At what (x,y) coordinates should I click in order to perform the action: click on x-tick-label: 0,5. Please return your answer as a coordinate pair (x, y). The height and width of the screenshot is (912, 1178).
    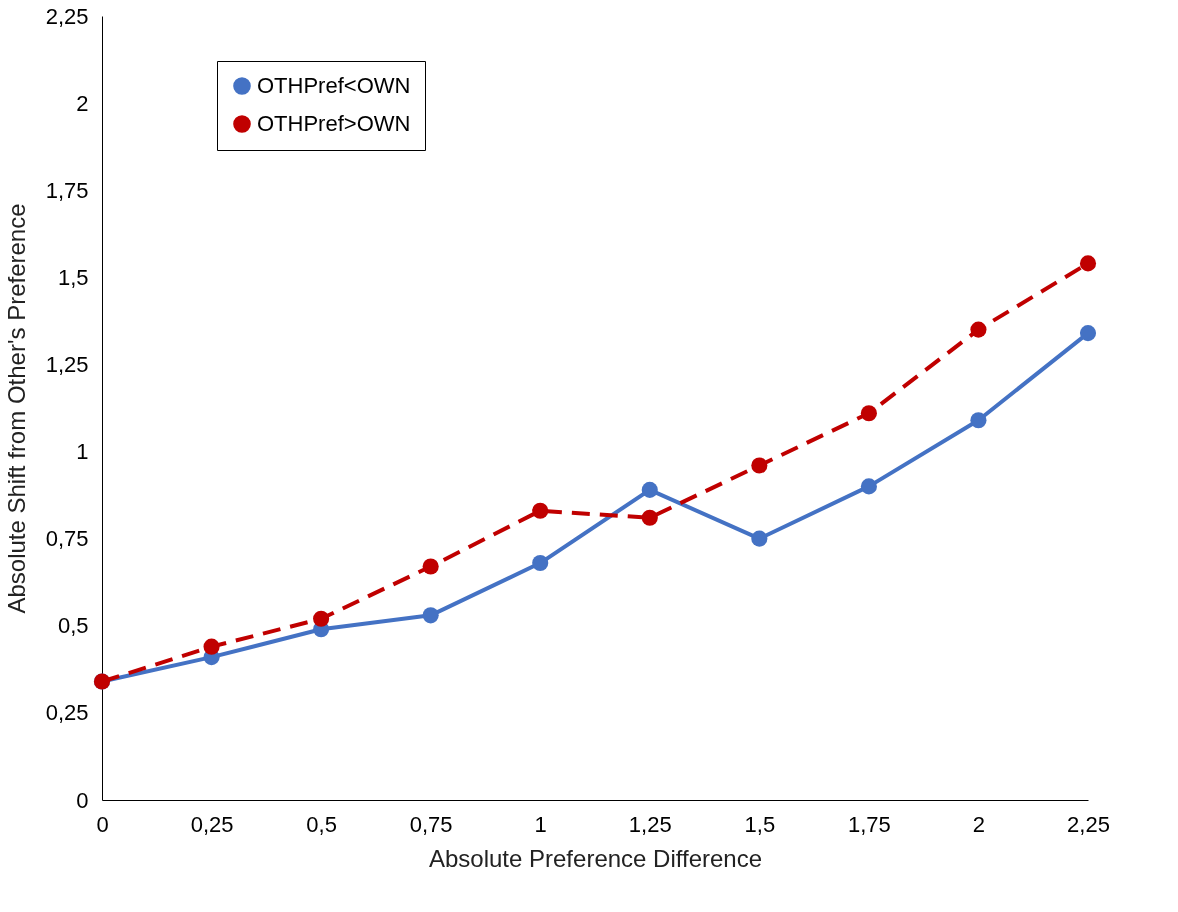
    Looking at the image, I should click on (321, 824).